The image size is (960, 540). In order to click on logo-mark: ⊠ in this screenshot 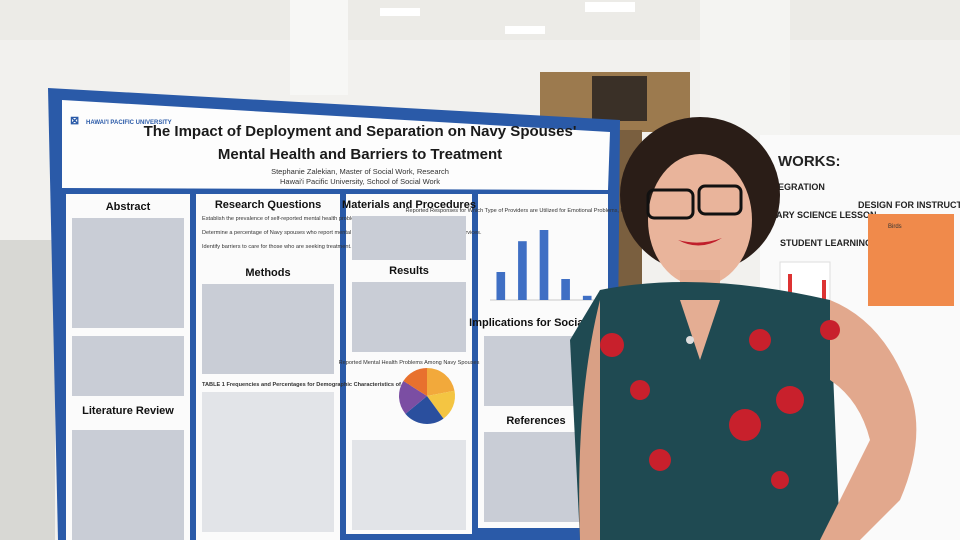, I will do `click(74, 121)`.